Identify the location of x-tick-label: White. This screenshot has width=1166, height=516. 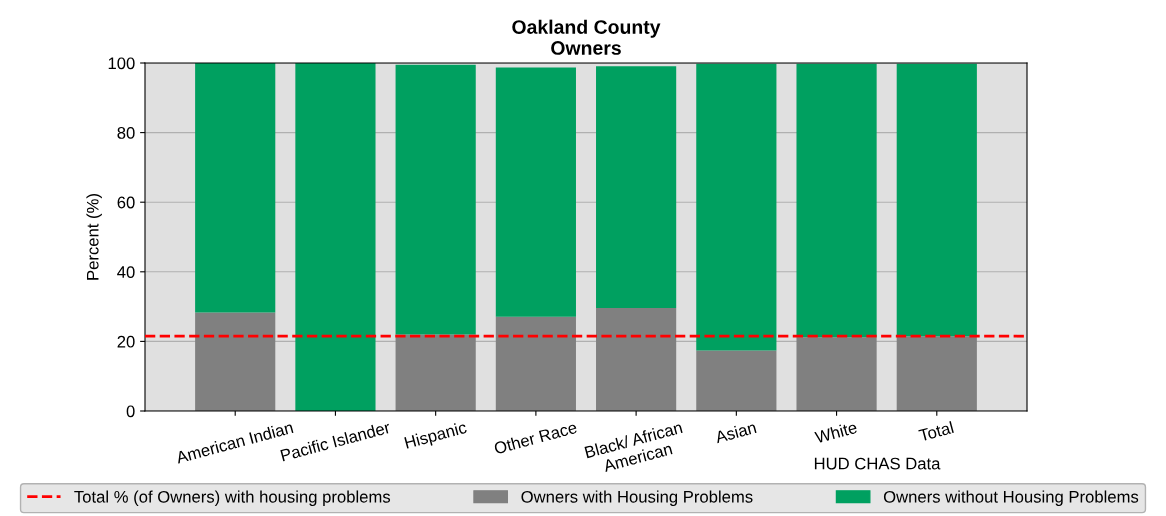
(836, 432).